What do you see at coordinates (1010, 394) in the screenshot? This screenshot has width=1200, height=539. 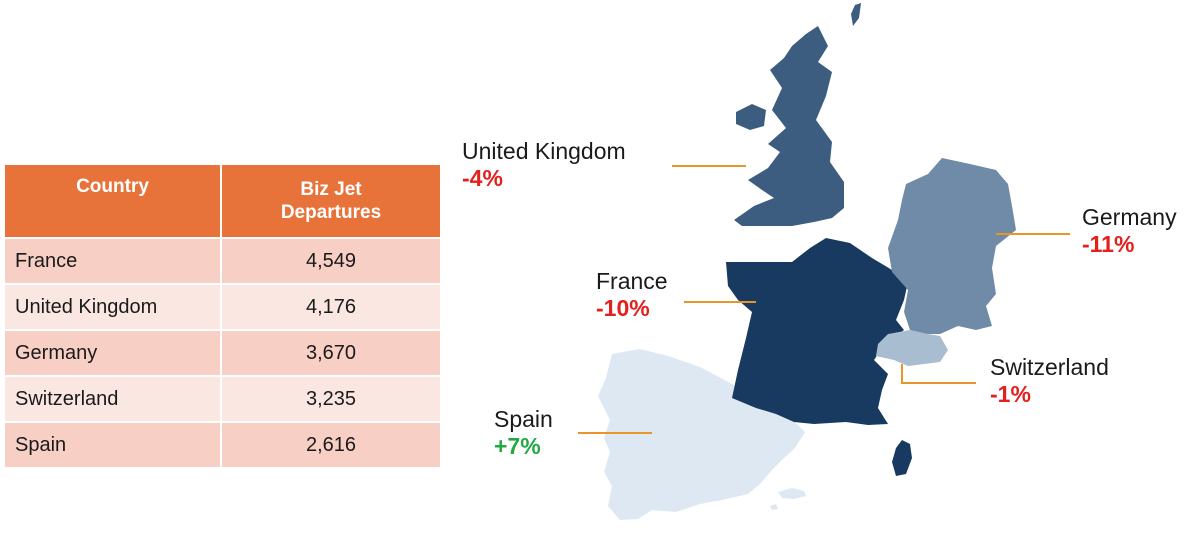 I see `label-change: -1%` at bounding box center [1010, 394].